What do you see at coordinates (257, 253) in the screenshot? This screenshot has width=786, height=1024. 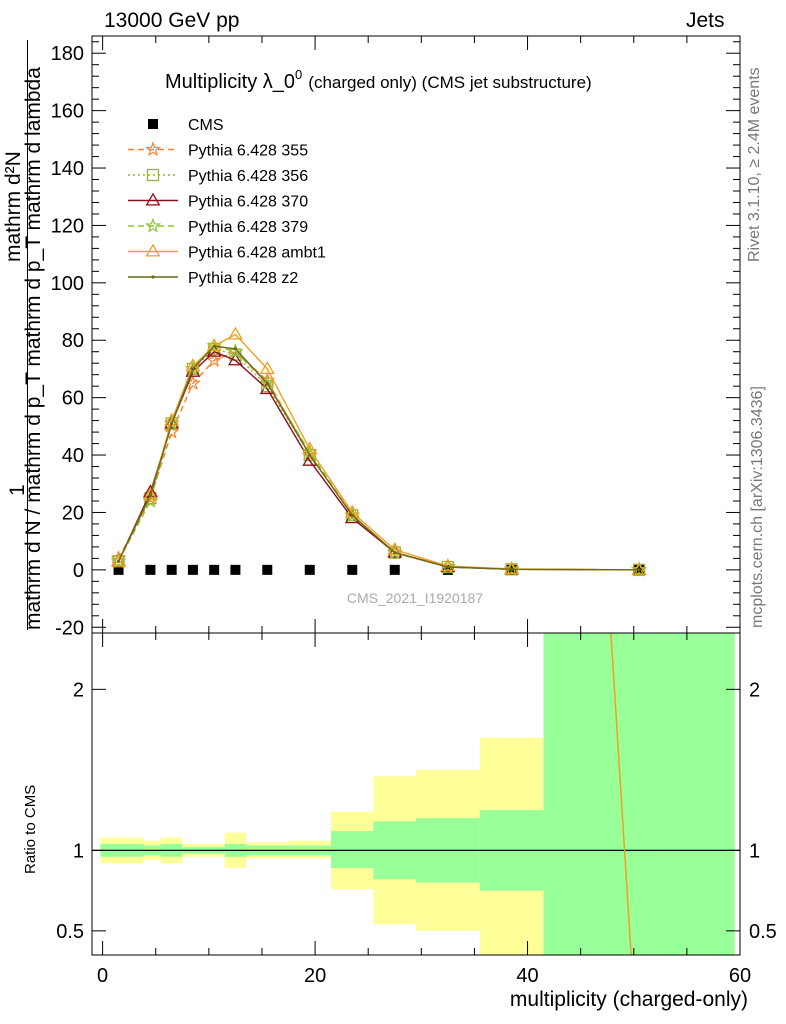 I see `legend-label: Pythia 6.428 ambt1` at bounding box center [257, 253].